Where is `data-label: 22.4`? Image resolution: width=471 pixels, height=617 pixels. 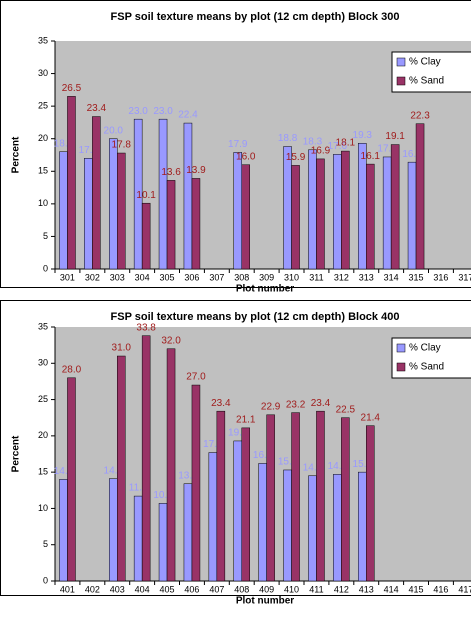
data-label: 22.4 is located at coordinates (188, 115).